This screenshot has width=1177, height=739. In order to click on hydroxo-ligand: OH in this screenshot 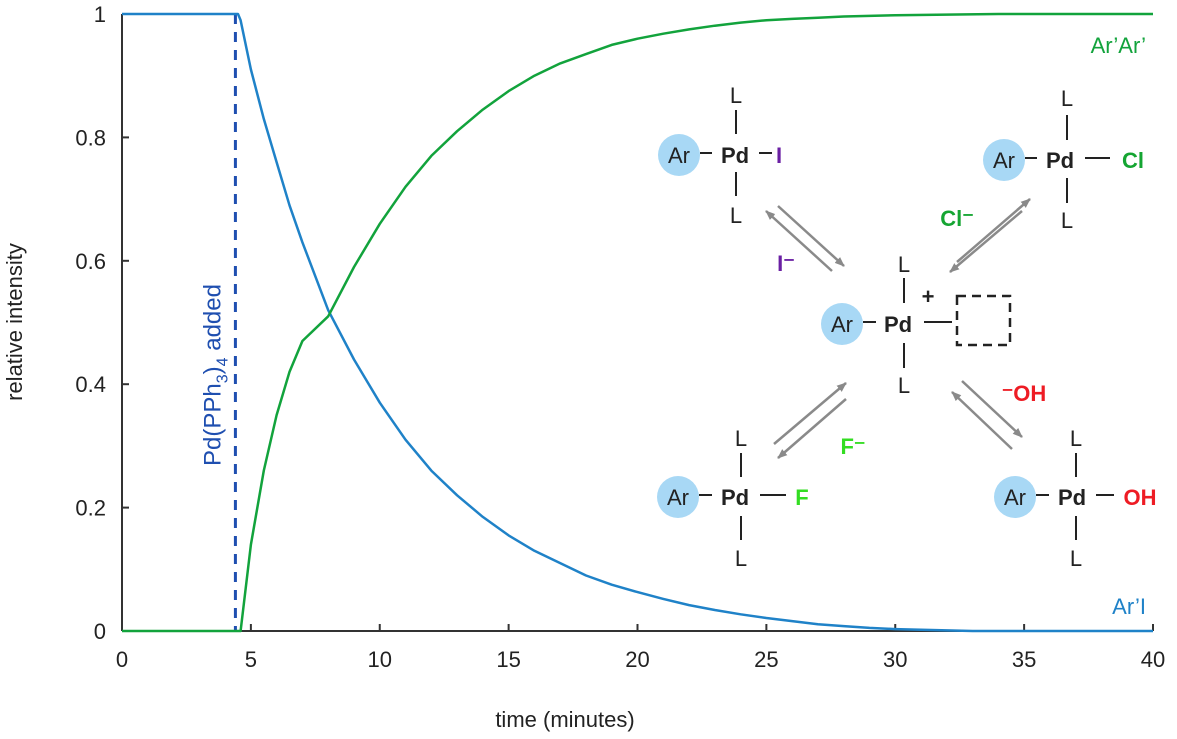, I will do `click(1140, 497)`.